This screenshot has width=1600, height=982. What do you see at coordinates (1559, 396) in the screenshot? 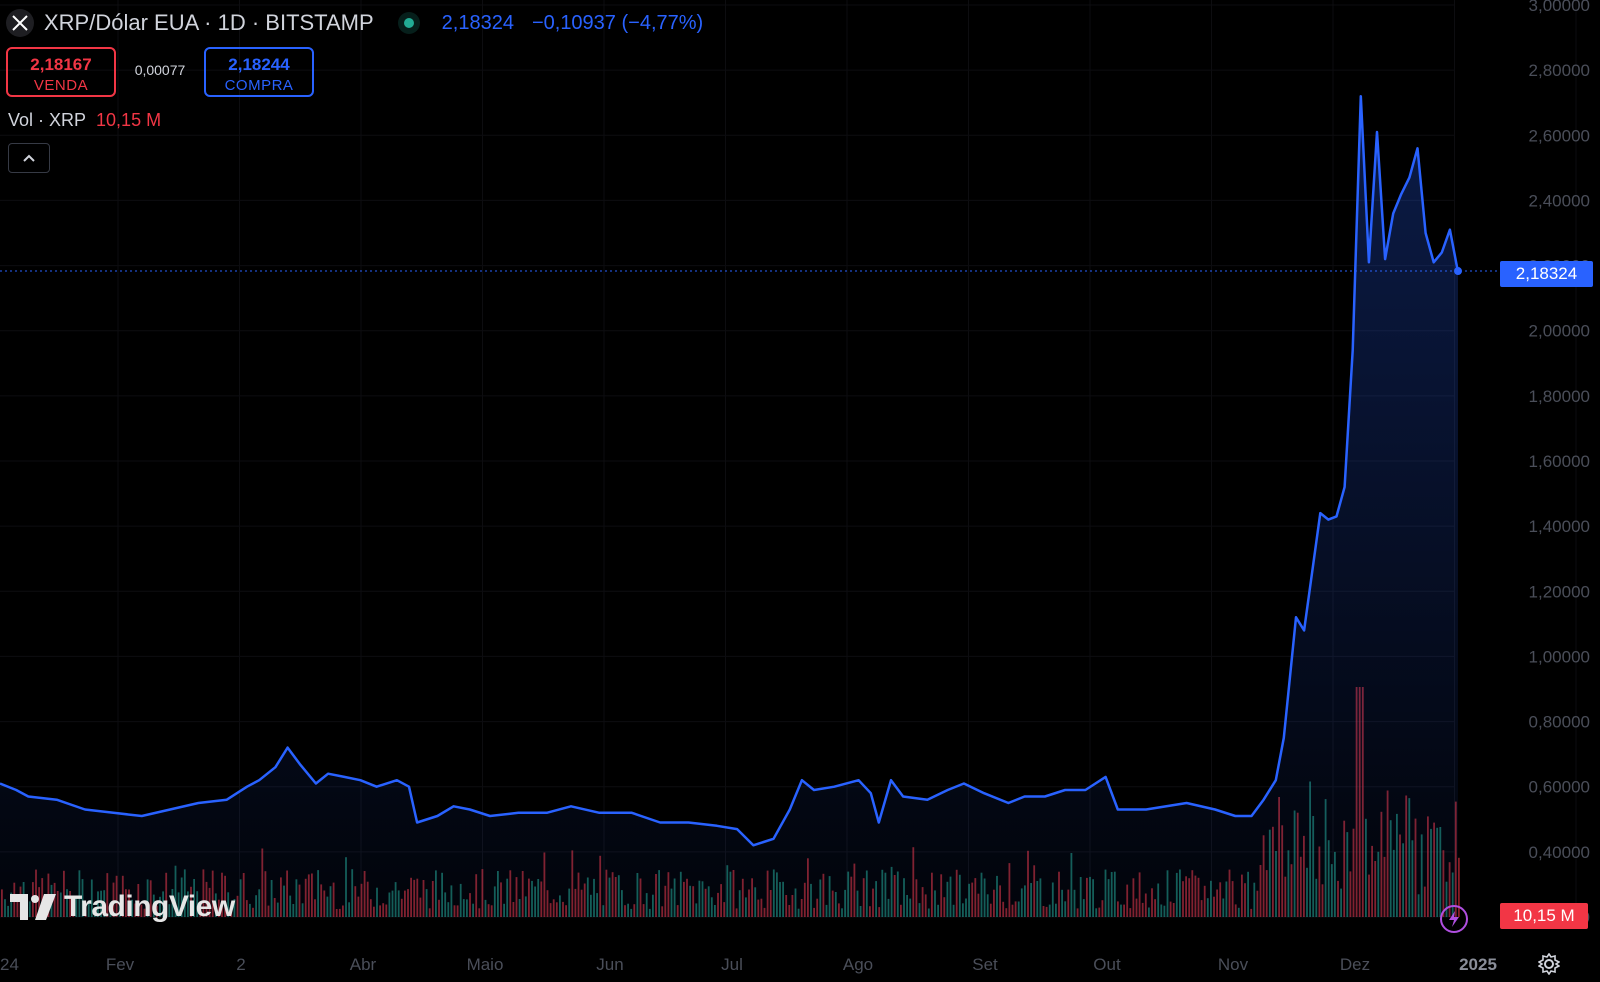
I see `y-tick-label: 1,80000` at bounding box center [1559, 396].